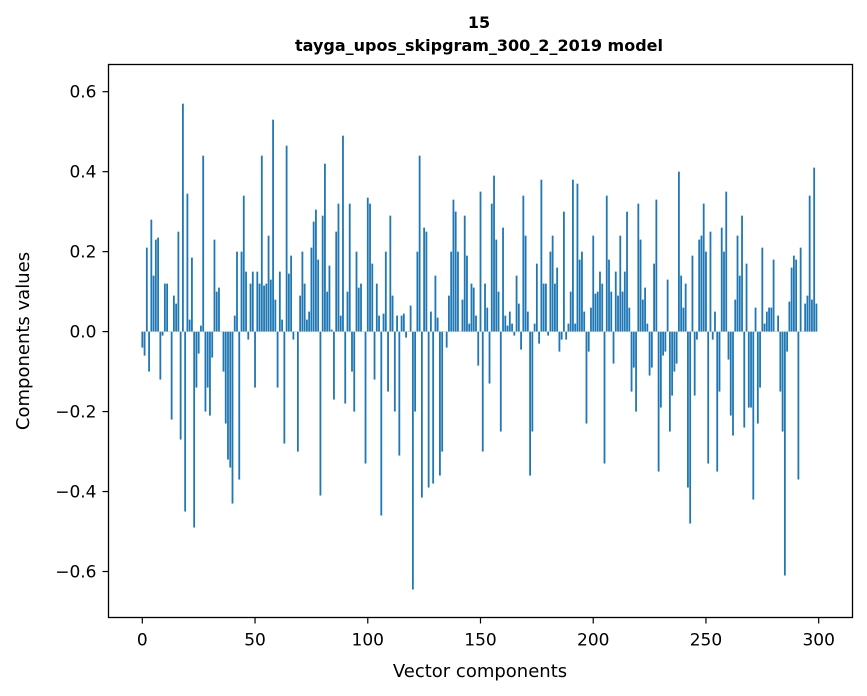  What do you see at coordinates (82, 93) in the screenshot?
I see `y-tick-label: 0.6` at bounding box center [82, 93].